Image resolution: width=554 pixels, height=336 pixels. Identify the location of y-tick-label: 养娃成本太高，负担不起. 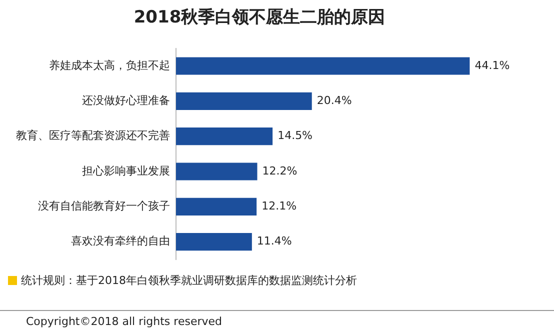
(109, 65).